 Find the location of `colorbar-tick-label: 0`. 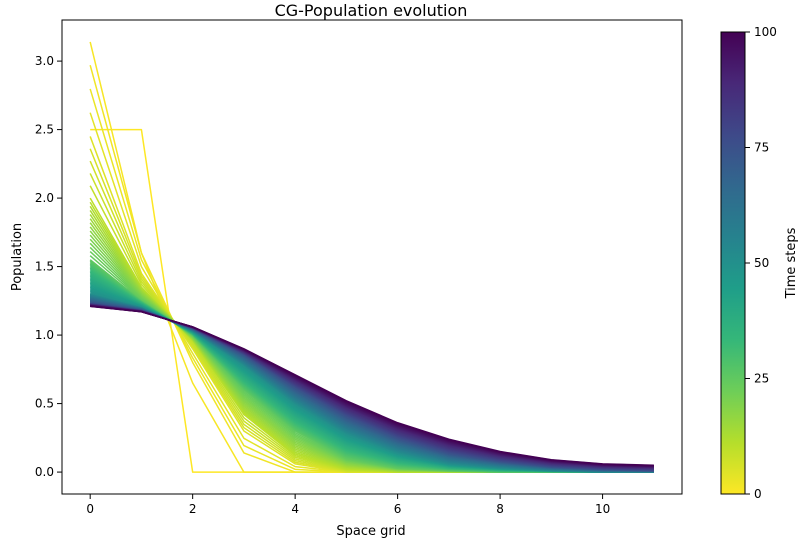

colorbar-tick-label: 0 is located at coordinates (758, 494).